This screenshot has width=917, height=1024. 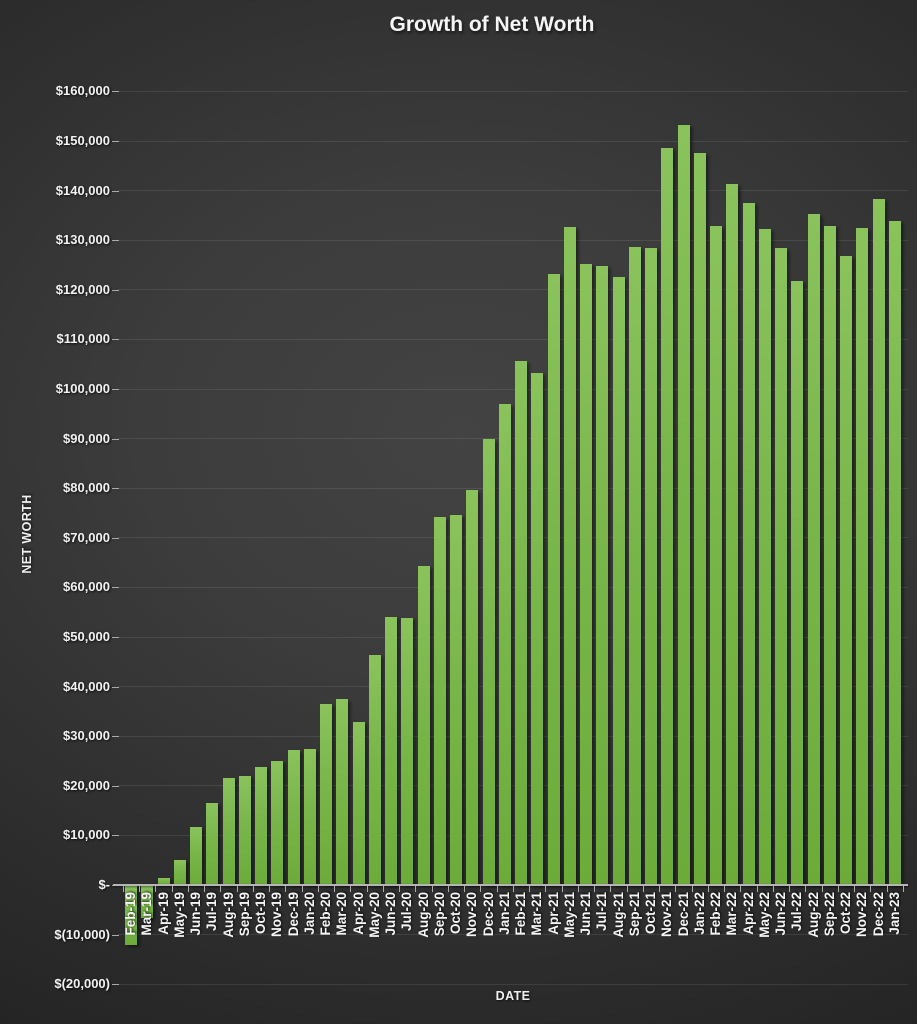 What do you see at coordinates (130, 914) in the screenshot?
I see `x-axis-tick-label: Feb-19` at bounding box center [130, 914].